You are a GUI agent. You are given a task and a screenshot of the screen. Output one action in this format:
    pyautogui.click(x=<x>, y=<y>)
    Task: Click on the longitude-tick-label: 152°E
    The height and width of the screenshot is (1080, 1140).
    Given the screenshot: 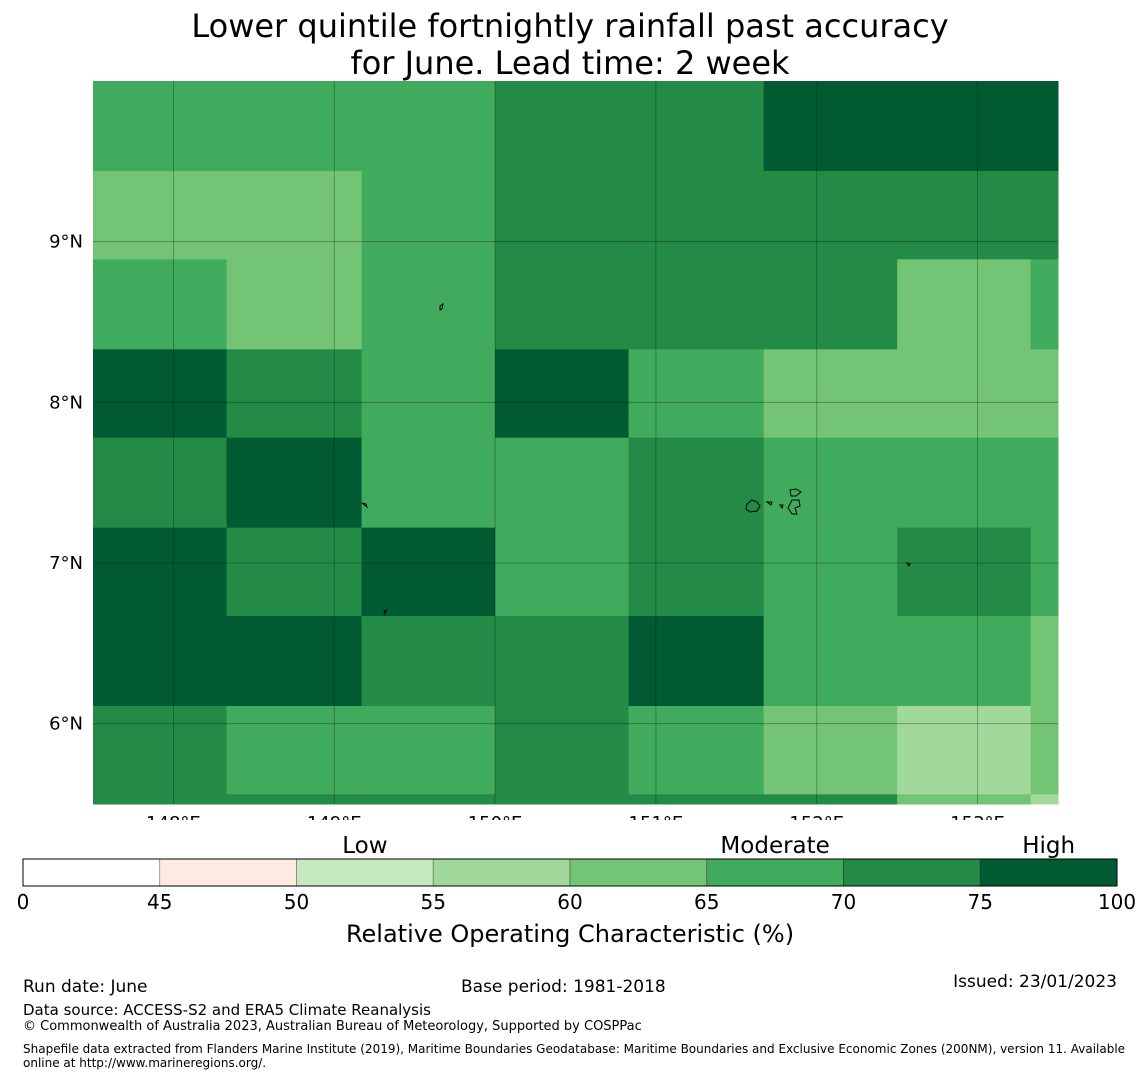 What is the action you would take?
    pyautogui.click(x=816, y=816)
    